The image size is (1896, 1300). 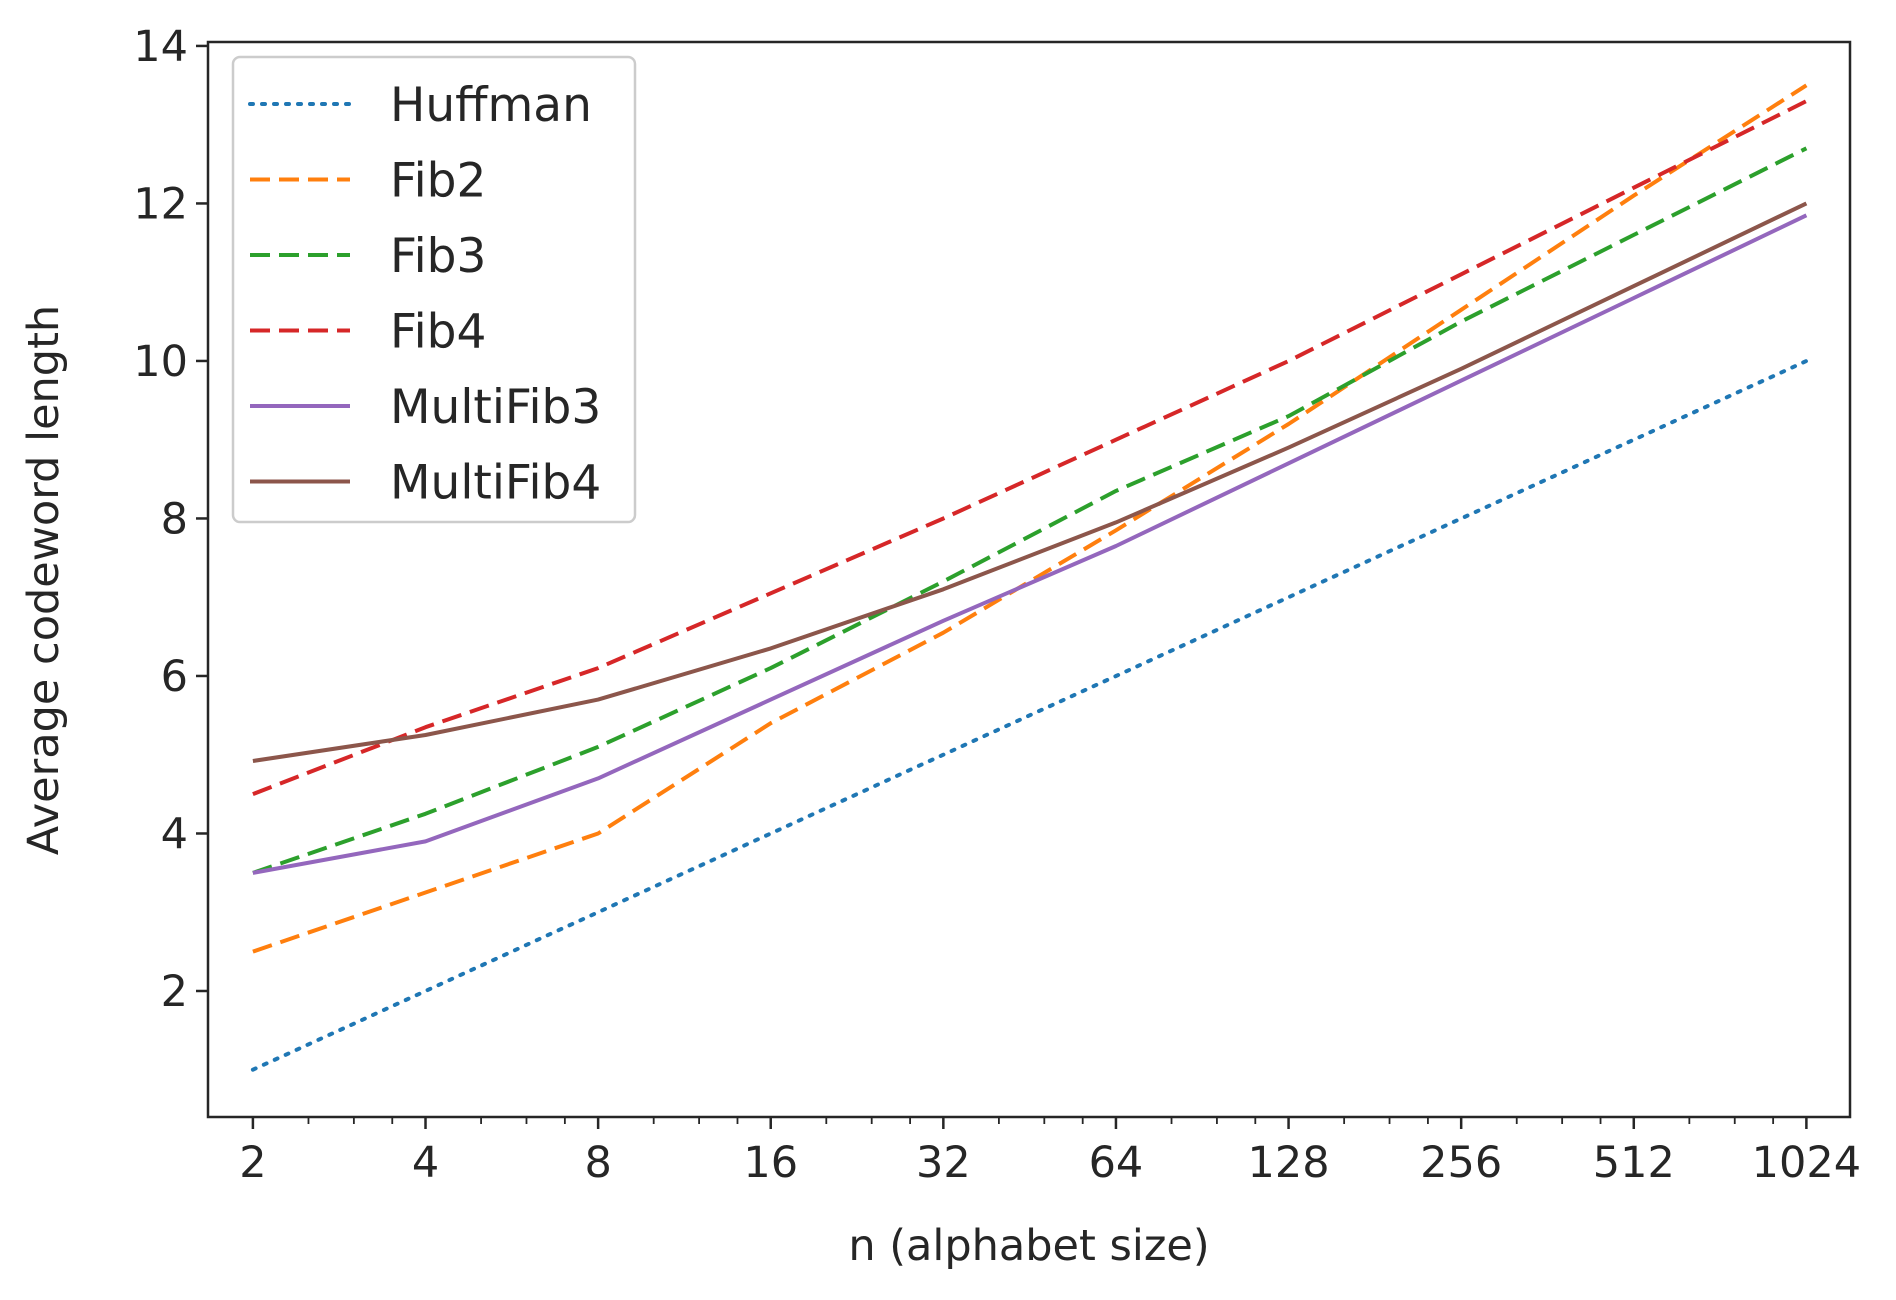 What do you see at coordinates (1116, 1163) in the screenshot?
I see `x-tick-label: 64` at bounding box center [1116, 1163].